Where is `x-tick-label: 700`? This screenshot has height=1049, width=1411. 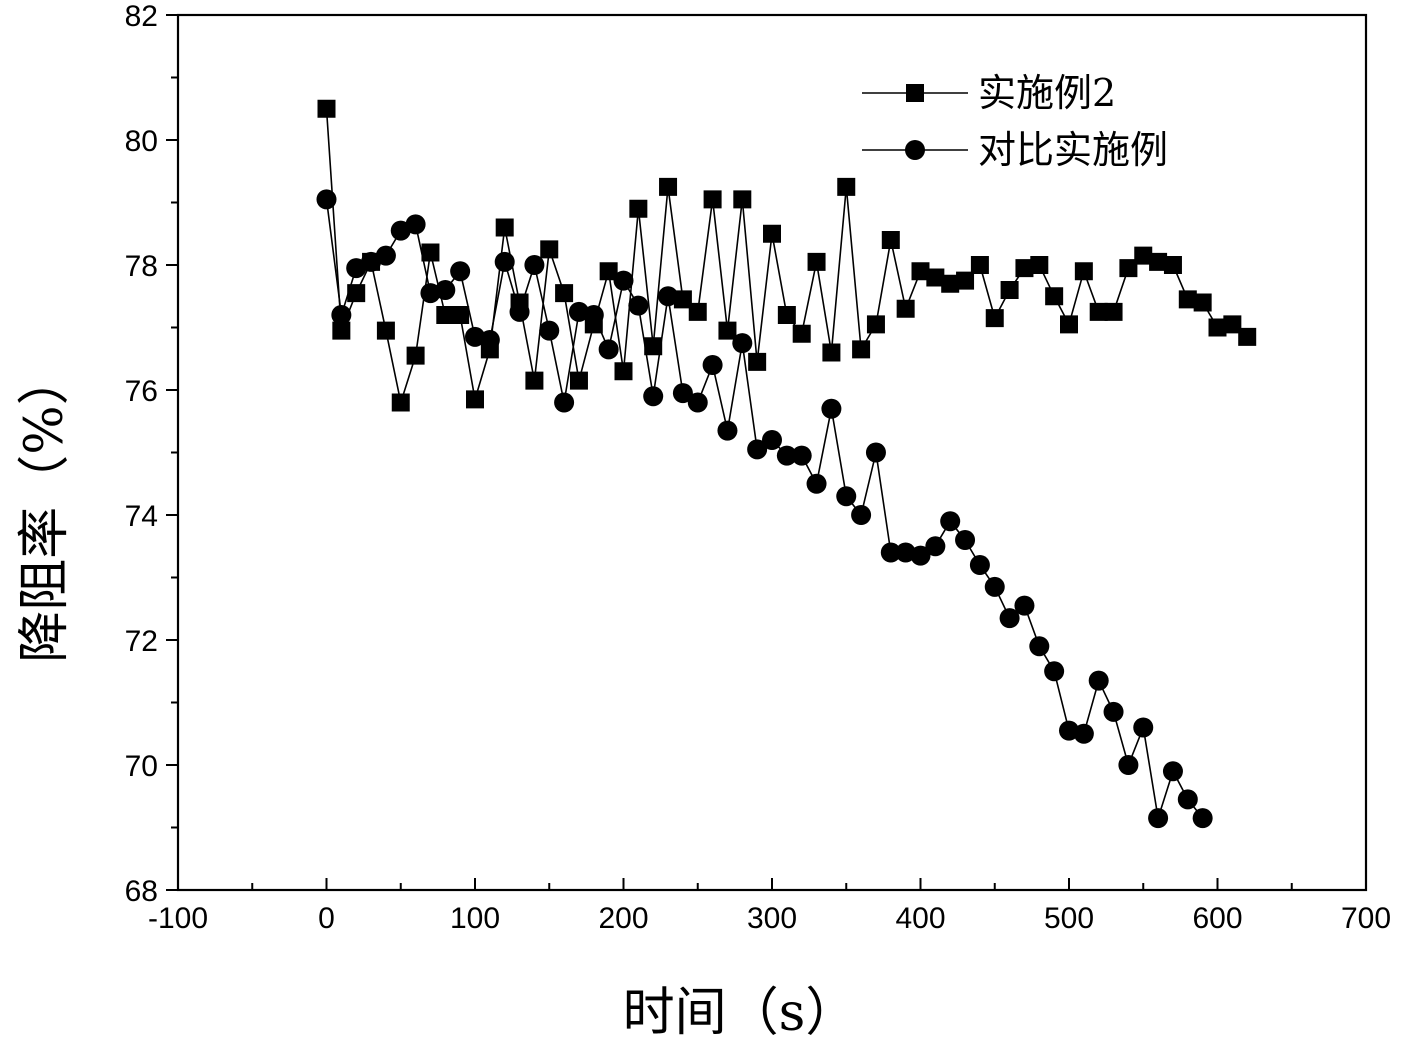 x-tick-label: 700 is located at coordinates (1366, 918).